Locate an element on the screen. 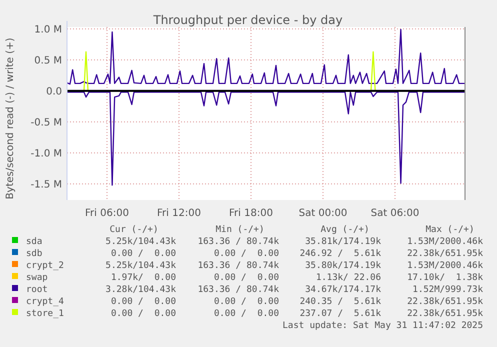  text: 1.52M/999.73k is located at coordinates (448, 290).